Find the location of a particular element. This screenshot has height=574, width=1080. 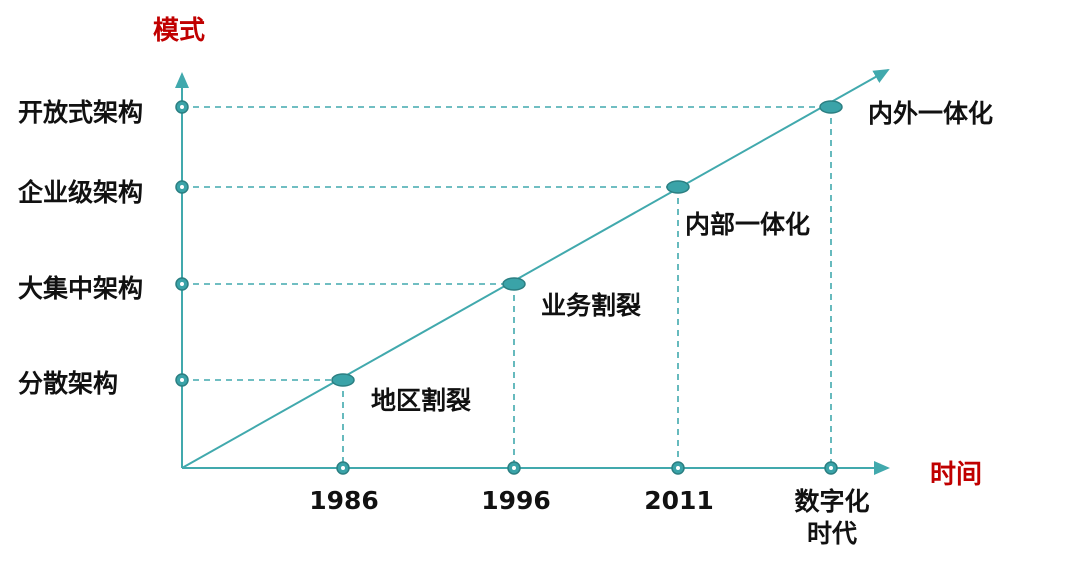

x-tick-label-line: 数字化 is located at coordinates (832, 501).